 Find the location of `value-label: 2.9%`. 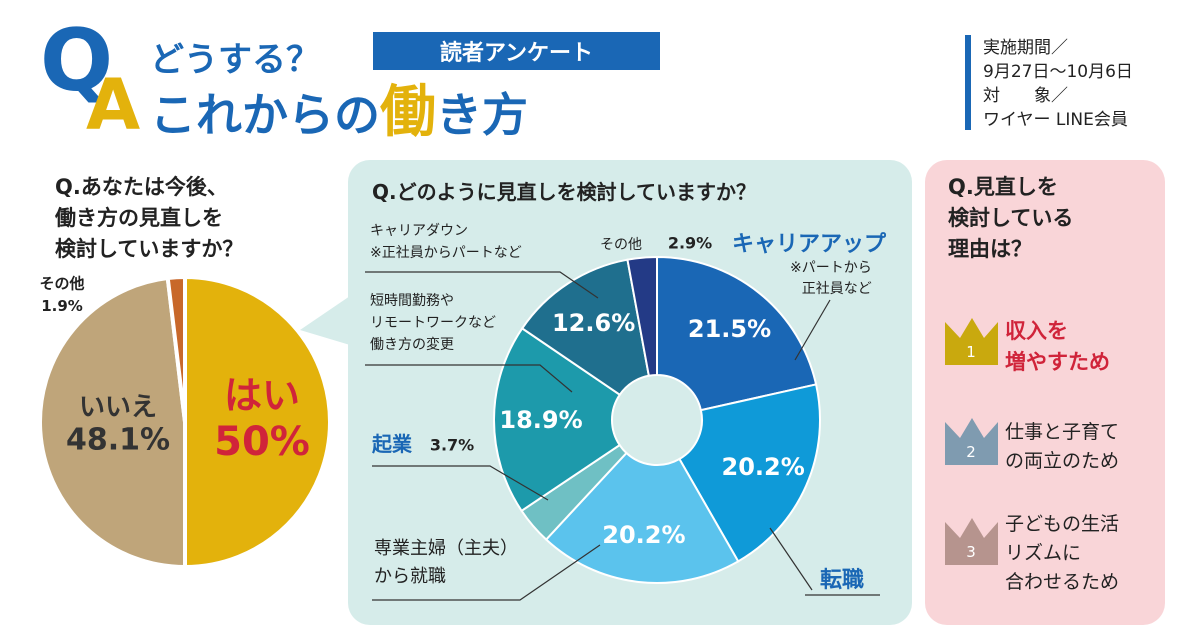

value-label: 2.9% is located at coordinates (690, 243).